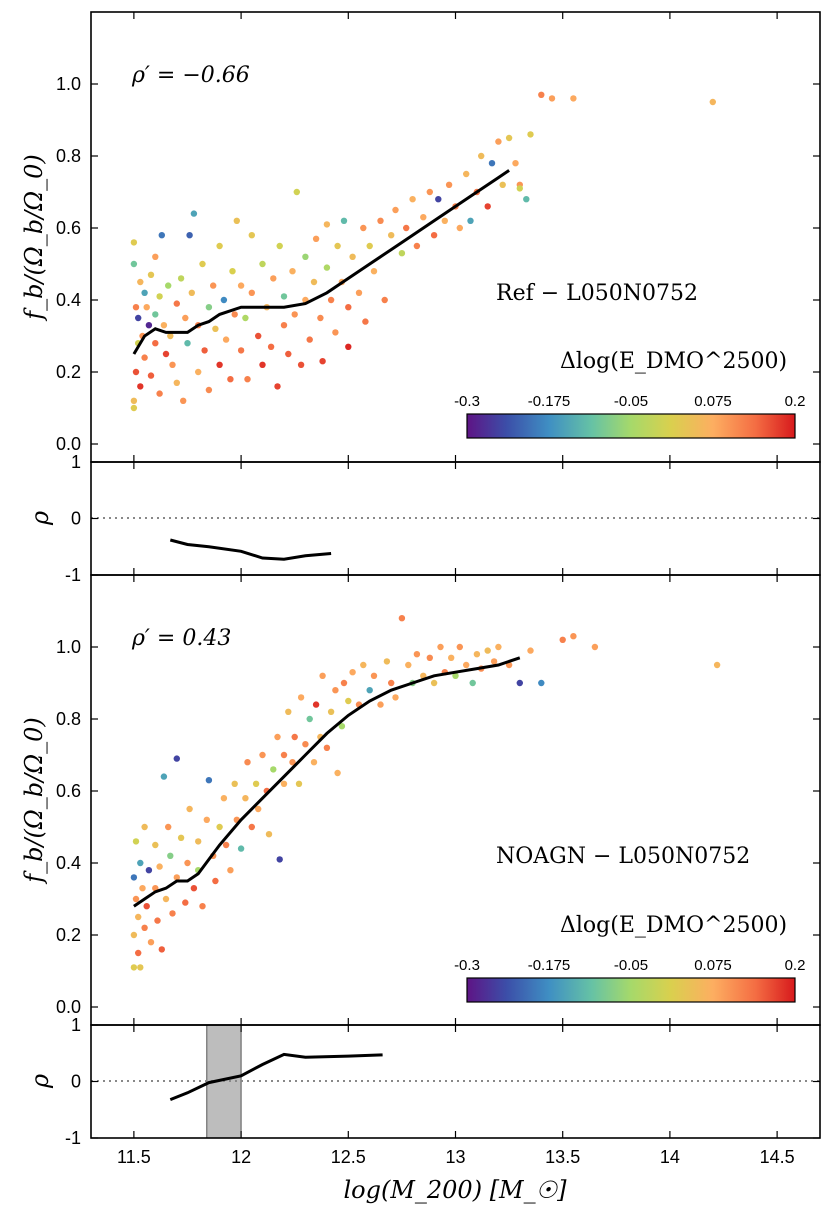 Image resolution: width=831 pixels, height=1217 pixels. I want to click on noagn-colorbar-tick: -0.05, so click(631, 965).